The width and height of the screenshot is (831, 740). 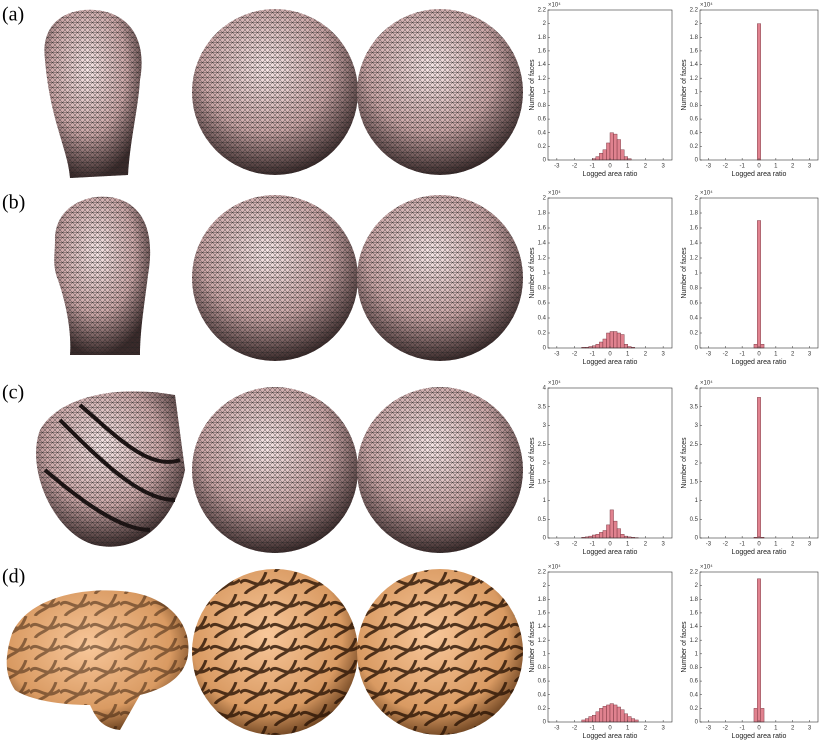 What do you see at coordinates (793, 545) in the screenshot?
I see `x-tick-label: 2` at bounding box center [793, 545].